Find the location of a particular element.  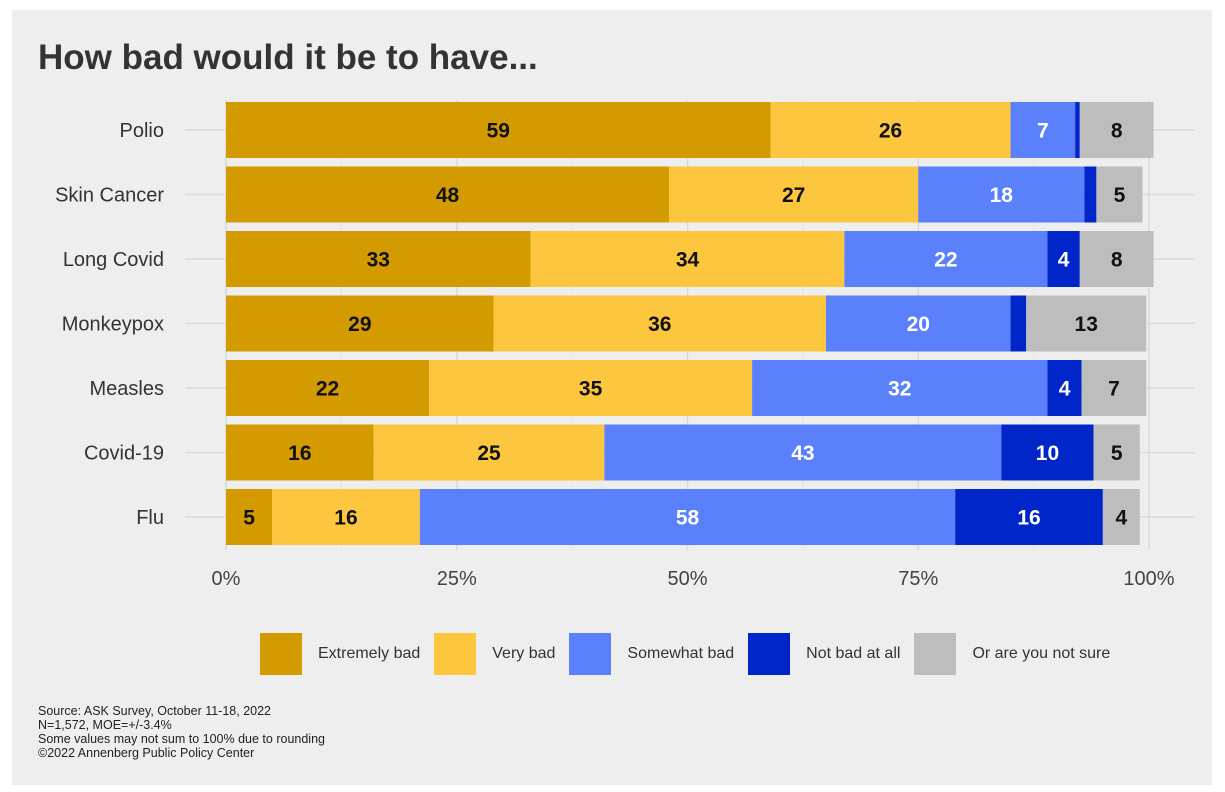

data-label: 58 is located at coordinates (688, 518).